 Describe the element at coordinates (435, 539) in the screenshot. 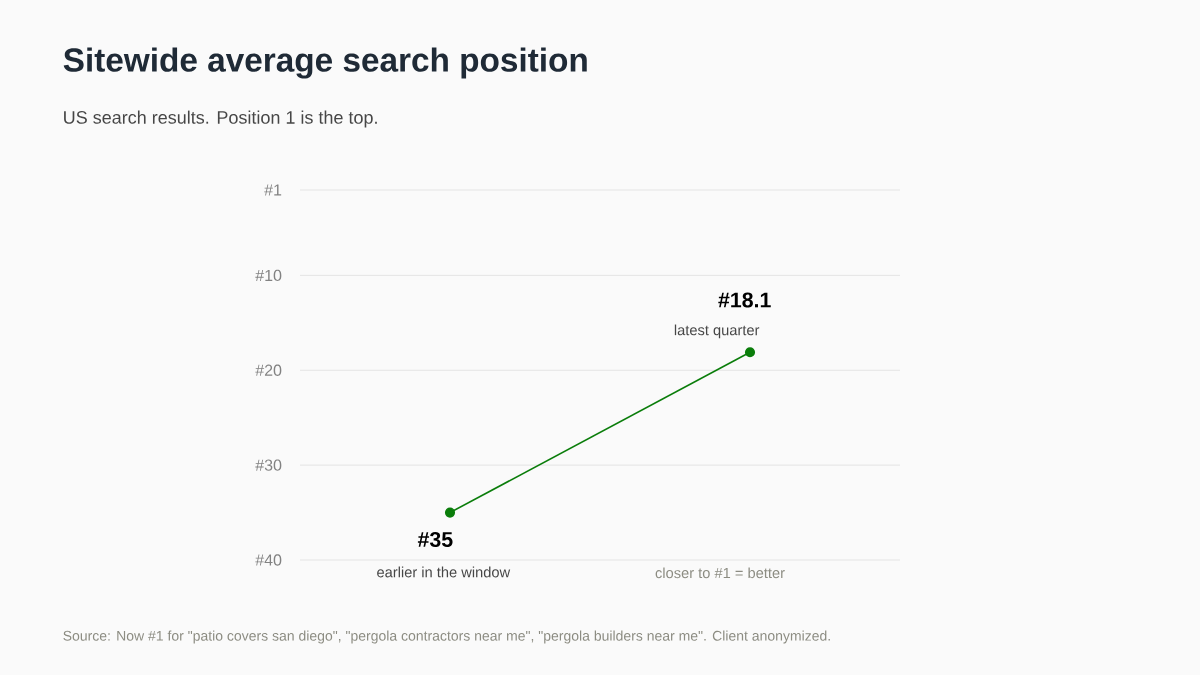

I see `data-label: #35` at that location.